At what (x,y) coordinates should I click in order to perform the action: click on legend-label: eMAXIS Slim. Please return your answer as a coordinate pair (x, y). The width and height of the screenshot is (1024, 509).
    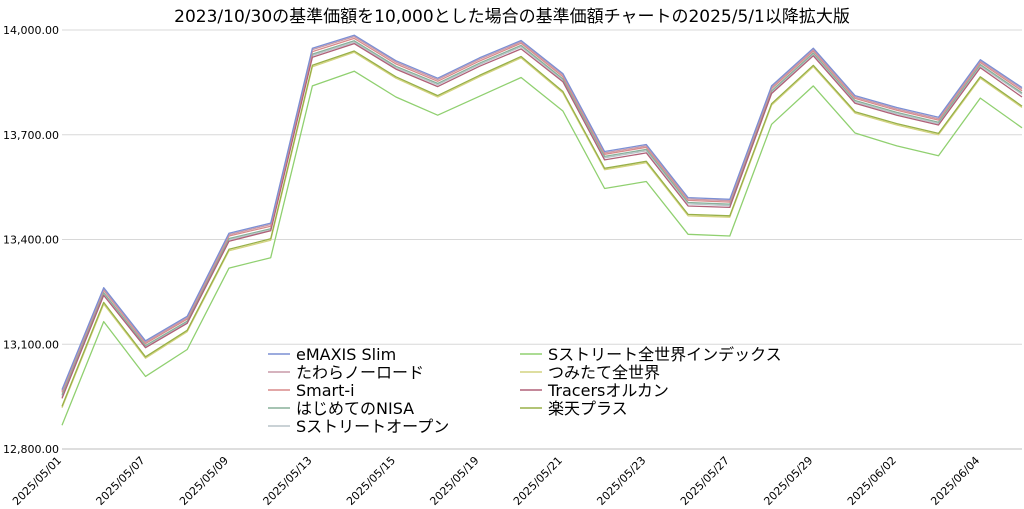
    Looking at the image, I should click on (346, 354).